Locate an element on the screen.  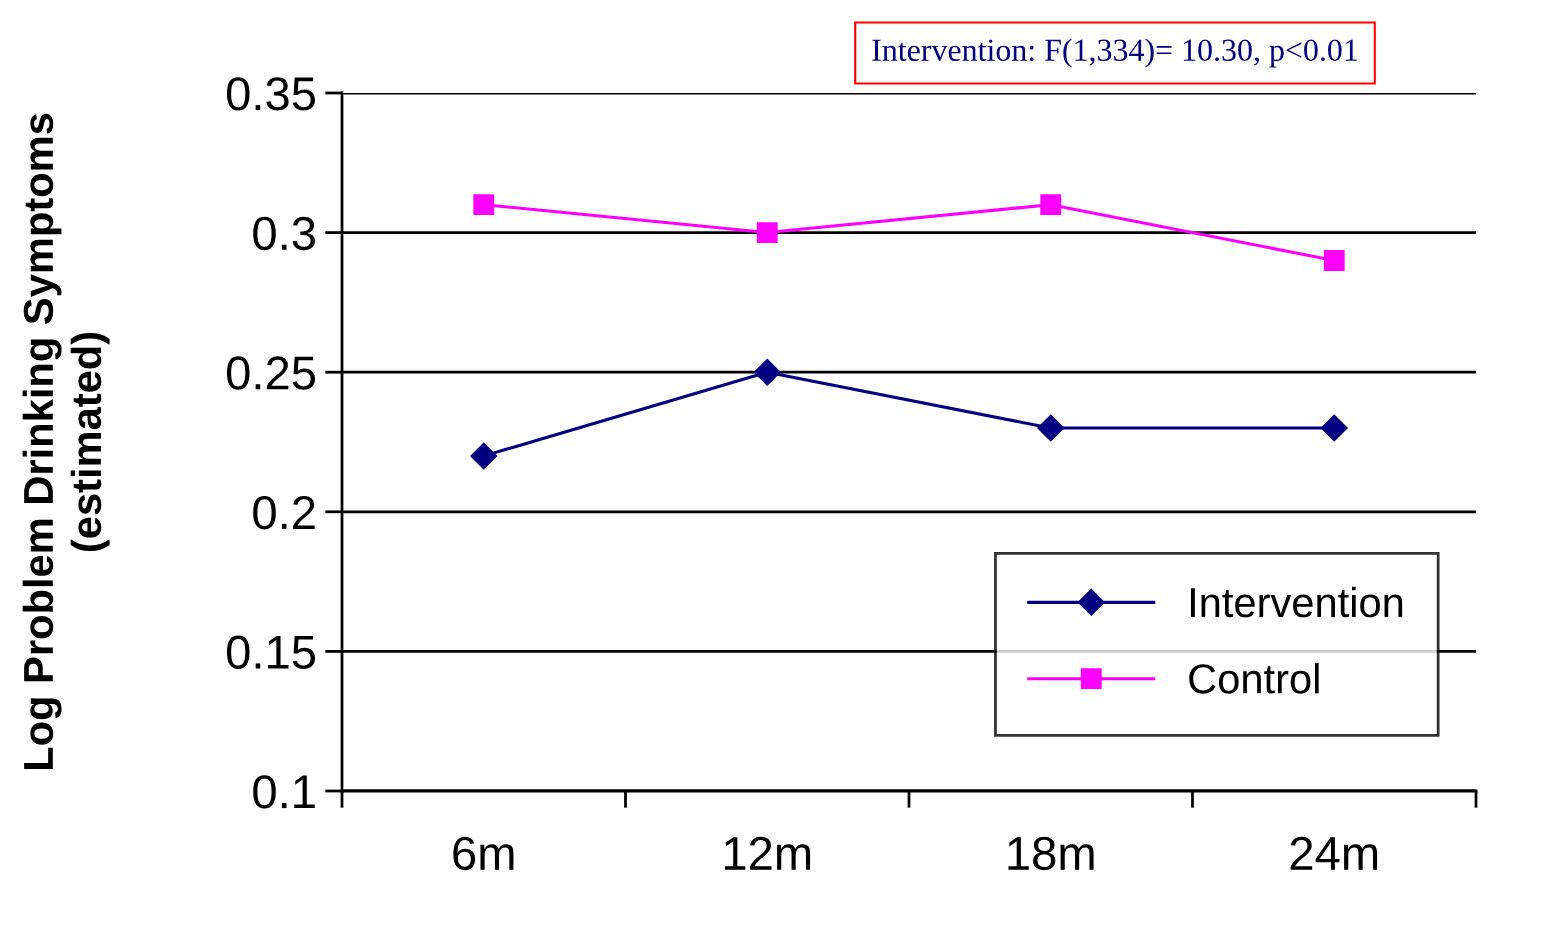
x-tick-label: 6m is located at coordinates (483, 853).